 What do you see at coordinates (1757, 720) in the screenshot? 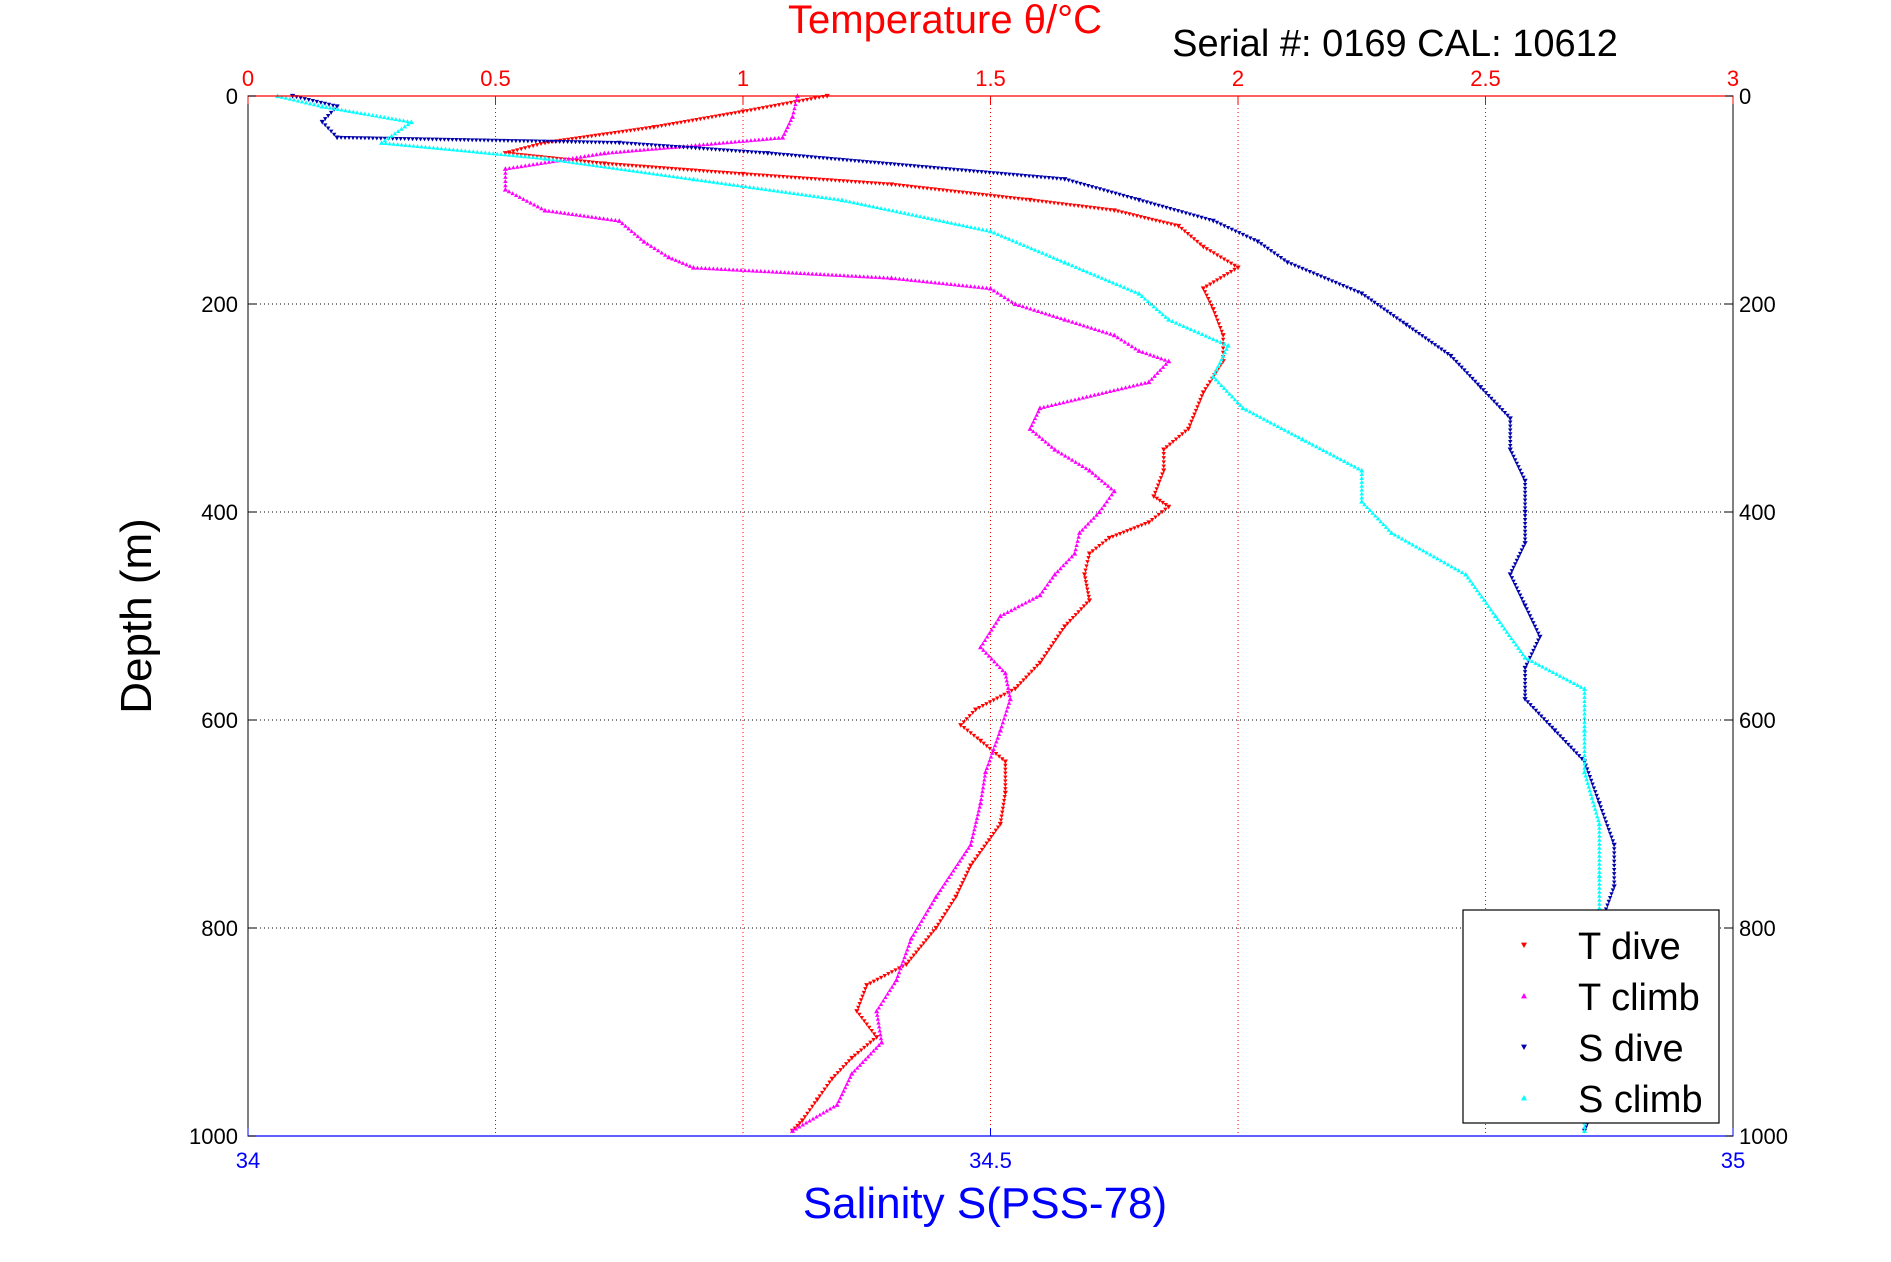
I see `depth-tick-label-right: 600` at bounding box center [1757, 720].